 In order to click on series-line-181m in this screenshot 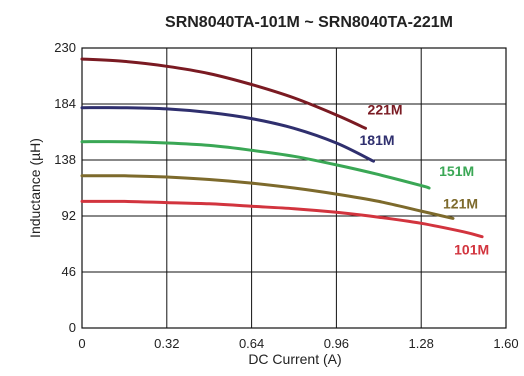, I will do `click(227, 134)`.